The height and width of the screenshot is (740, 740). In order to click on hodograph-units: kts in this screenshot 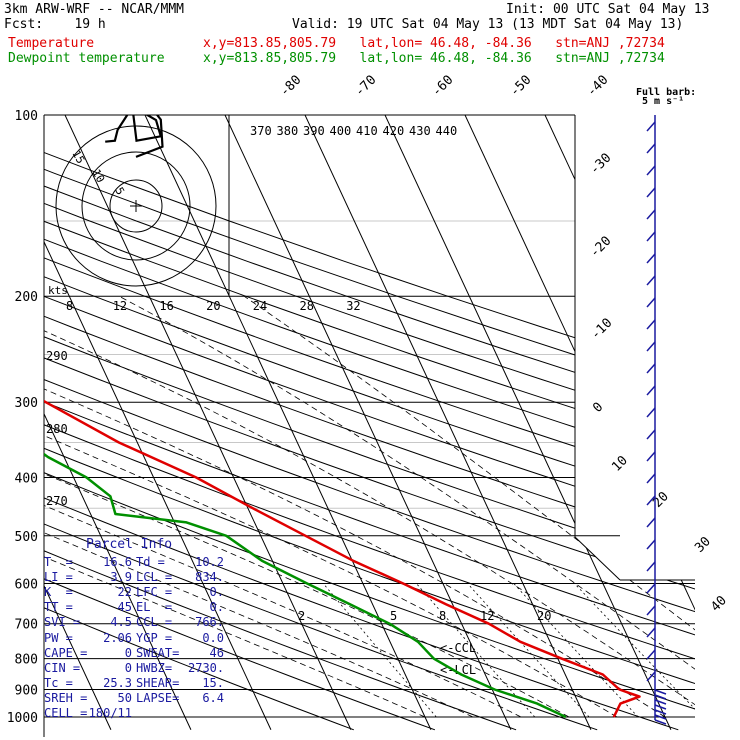, I will do `click(58, 290)`.